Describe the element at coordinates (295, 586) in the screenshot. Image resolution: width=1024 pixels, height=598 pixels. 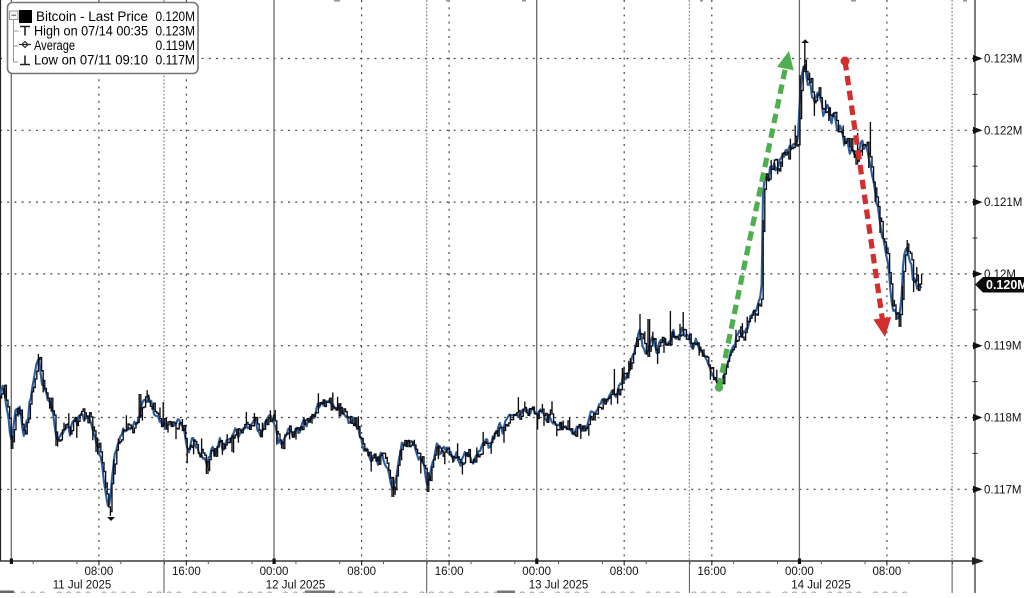
I see `svg-text: 12 Jul 2025` at that location.